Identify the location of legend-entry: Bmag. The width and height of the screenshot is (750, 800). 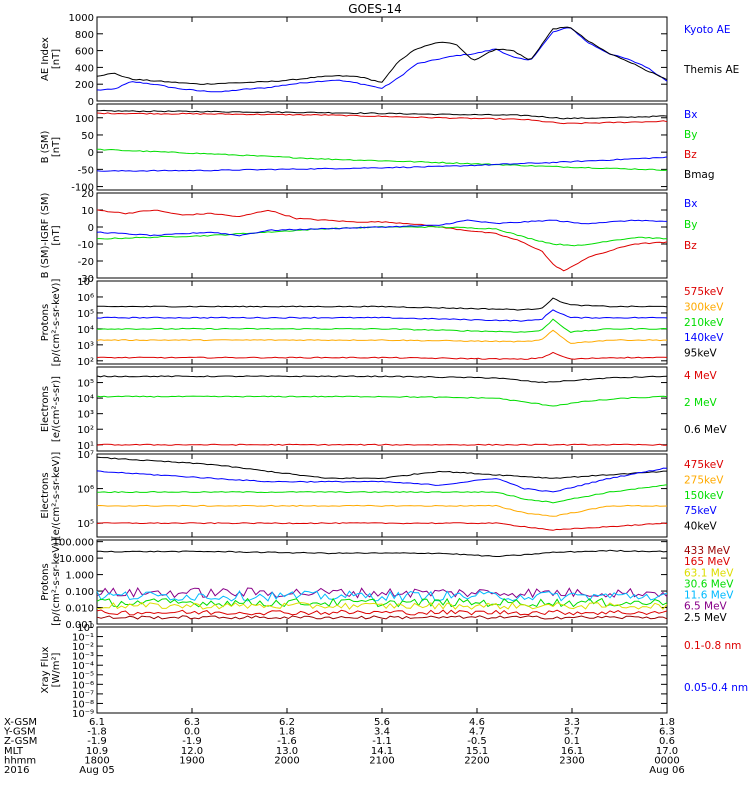
(699, 175).